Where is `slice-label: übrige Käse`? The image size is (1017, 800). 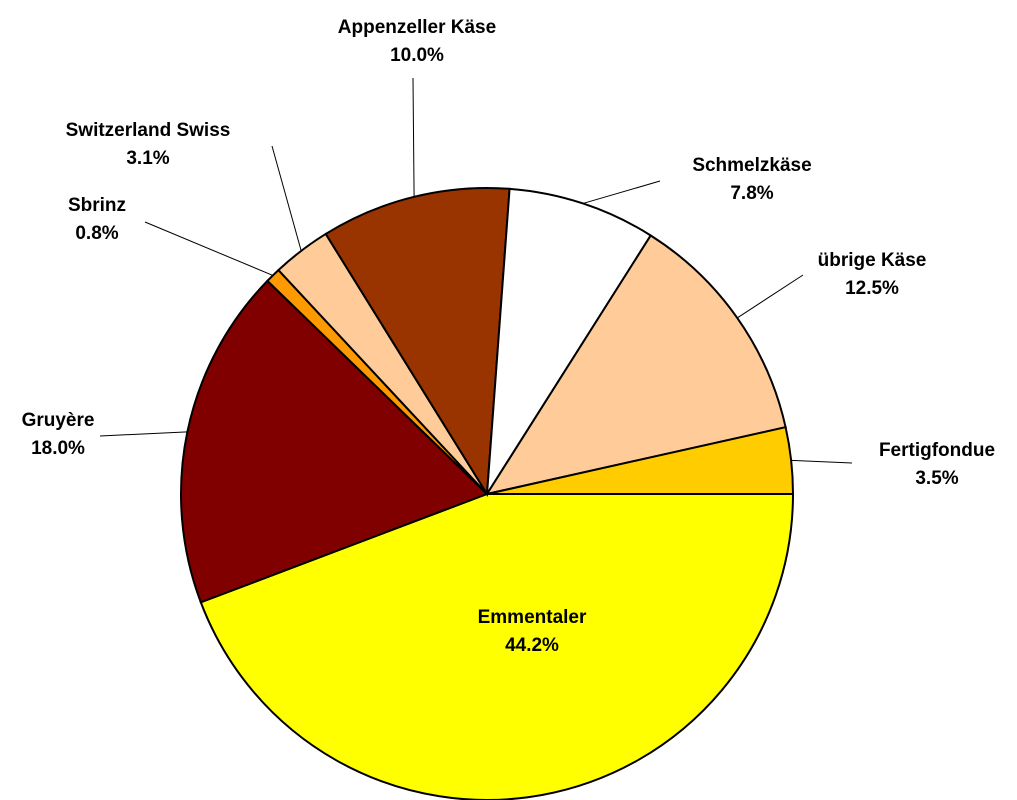
slice-label: übrige Käse is located at coordinates (872, 260).